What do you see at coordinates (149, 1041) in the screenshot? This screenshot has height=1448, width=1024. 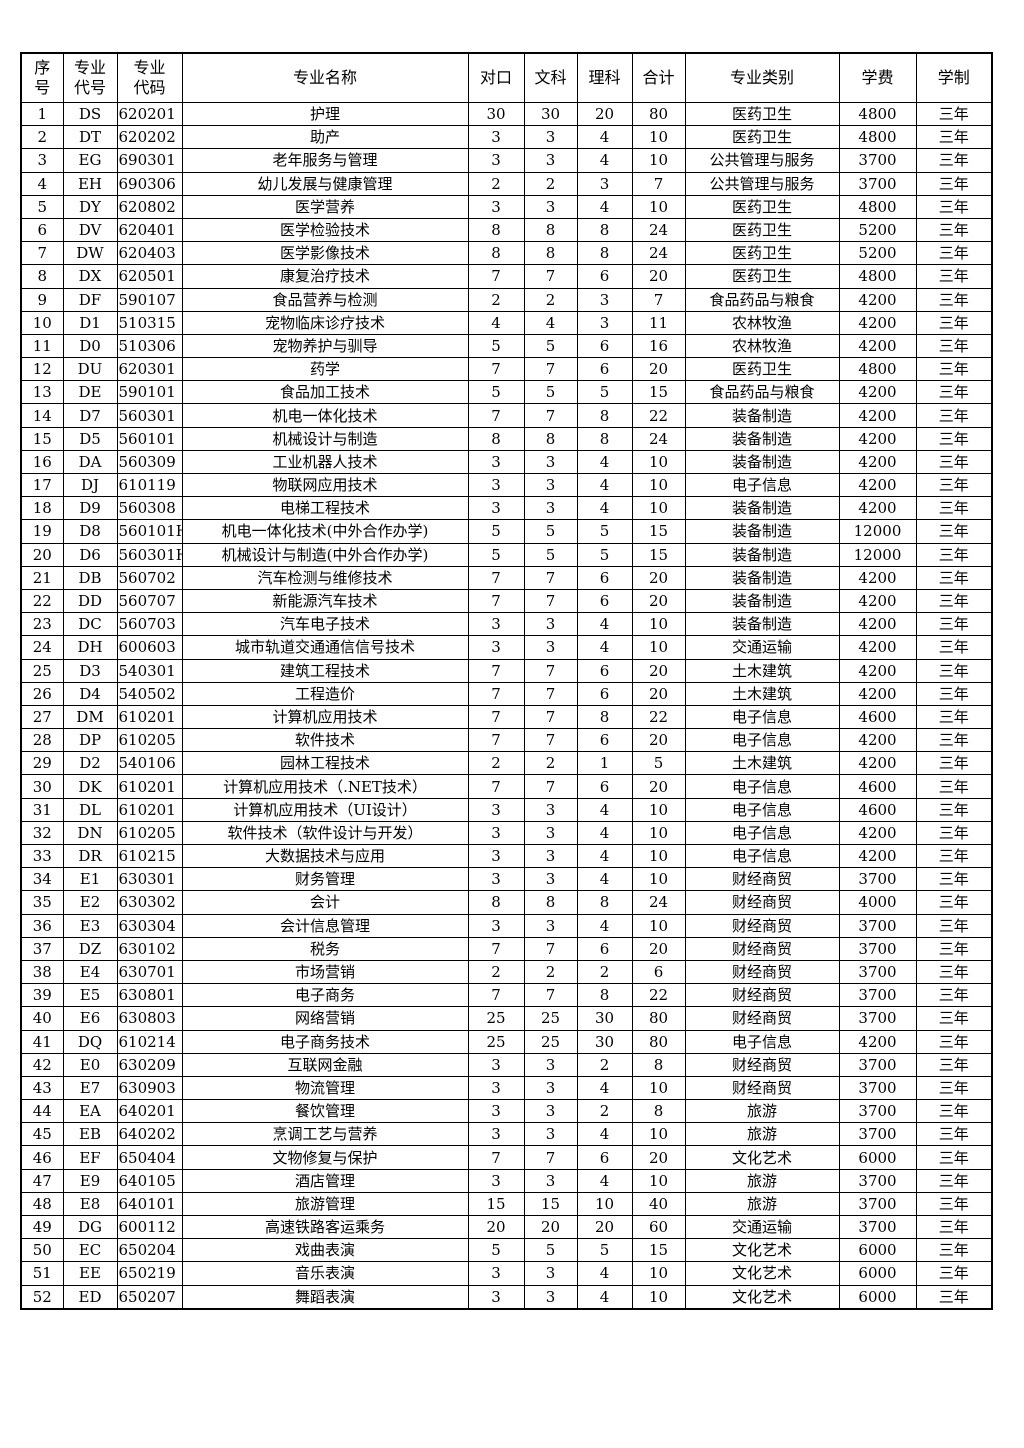 I see `cell-major-code: 610214` at bounding box center [149, 1041].